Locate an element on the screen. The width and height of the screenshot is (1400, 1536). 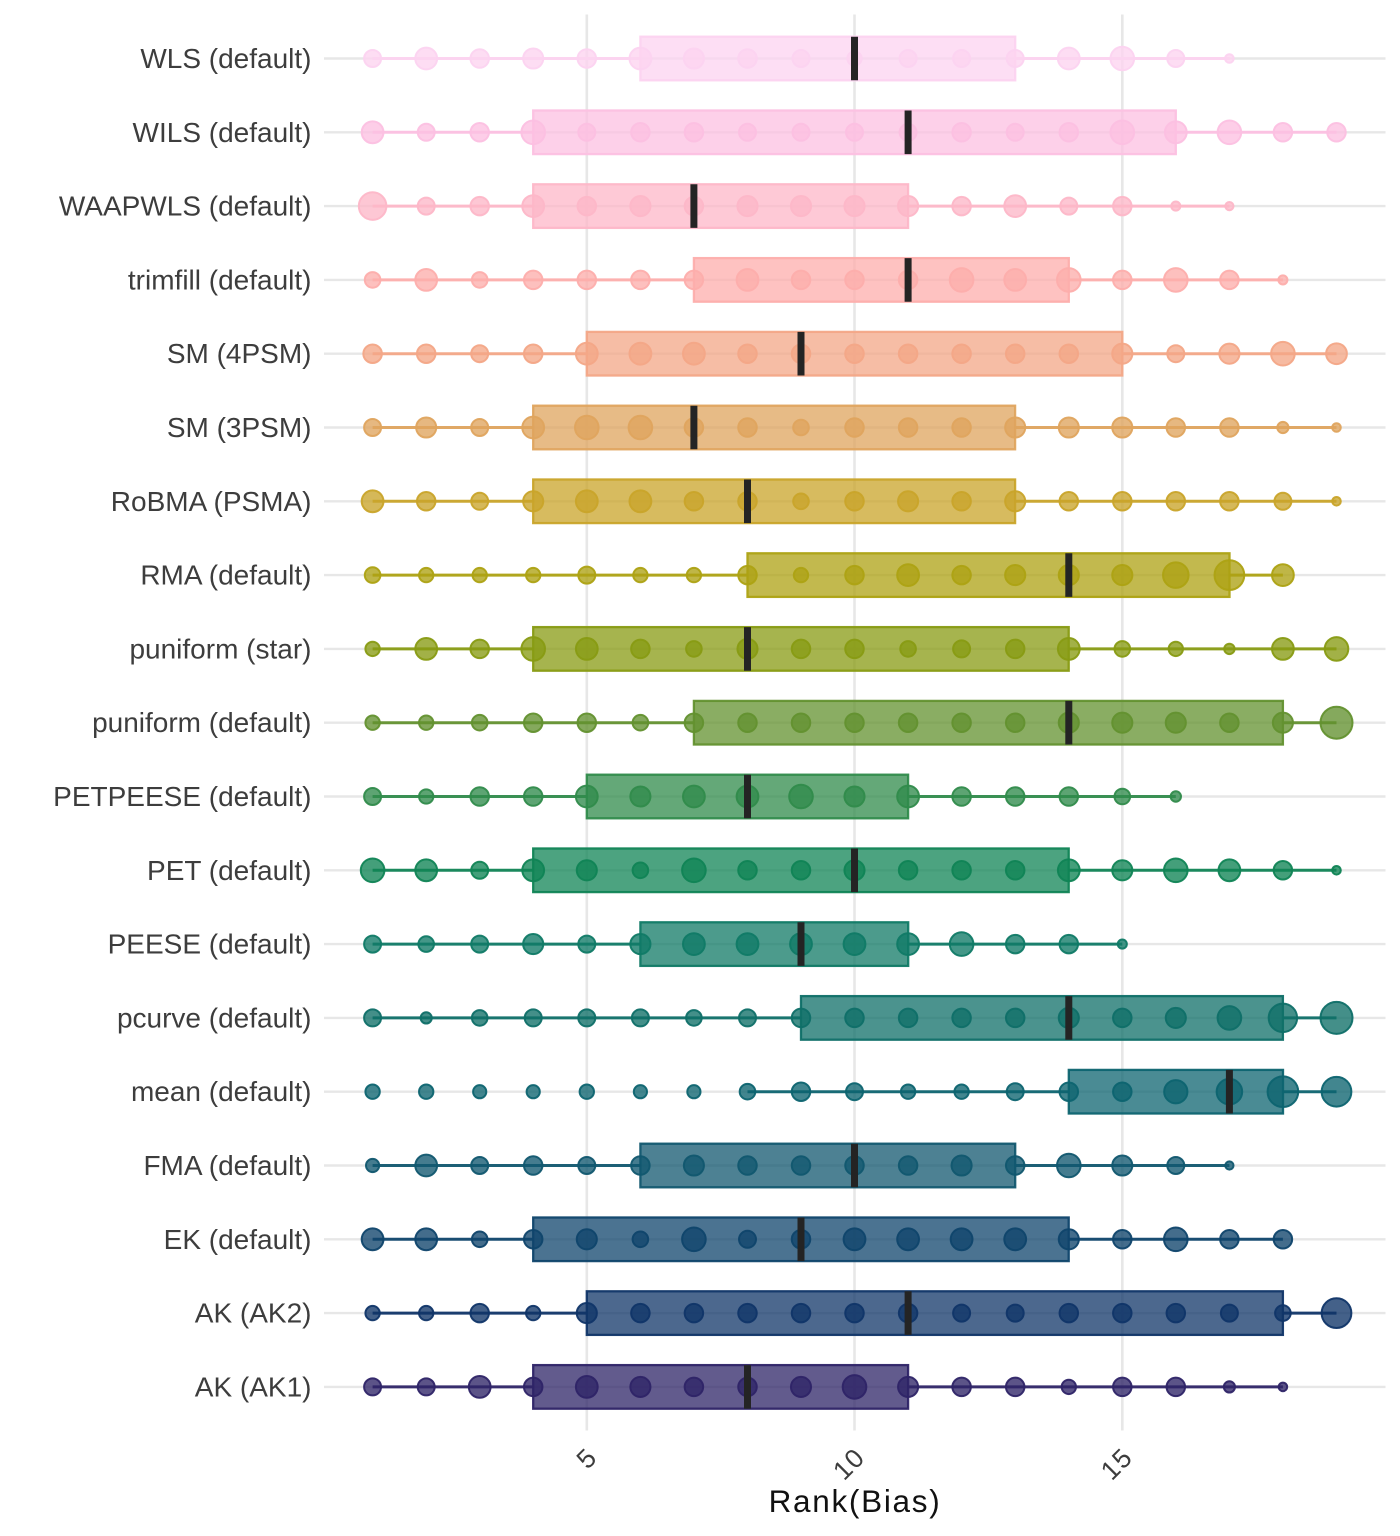
svg-text: mean (default) is located at coordinates (221, 1091).